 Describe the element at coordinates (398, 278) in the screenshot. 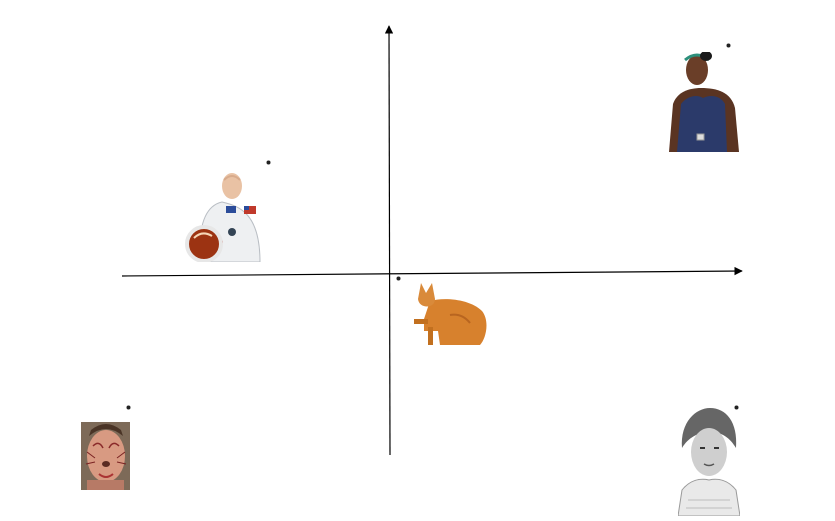

I see `marker-cat` at that location.